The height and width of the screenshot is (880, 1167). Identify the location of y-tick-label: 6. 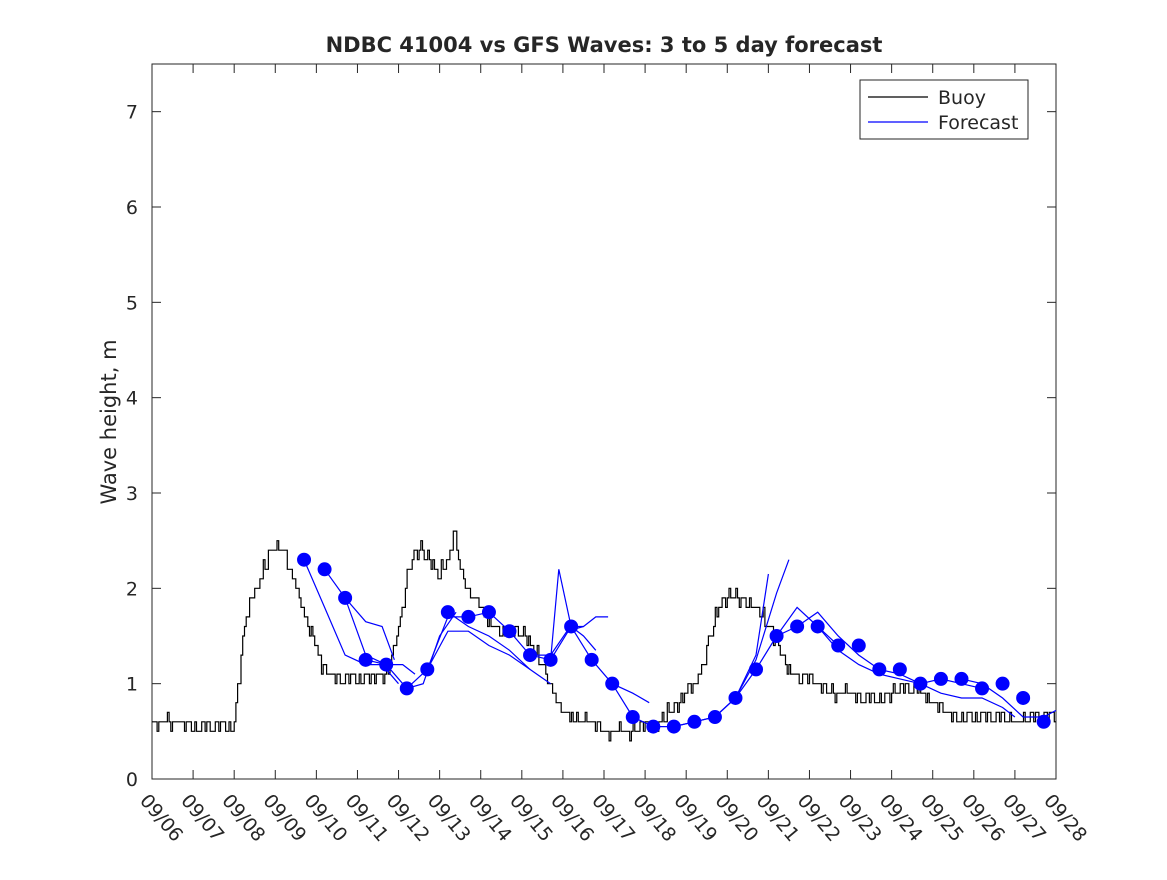
(132, 208).